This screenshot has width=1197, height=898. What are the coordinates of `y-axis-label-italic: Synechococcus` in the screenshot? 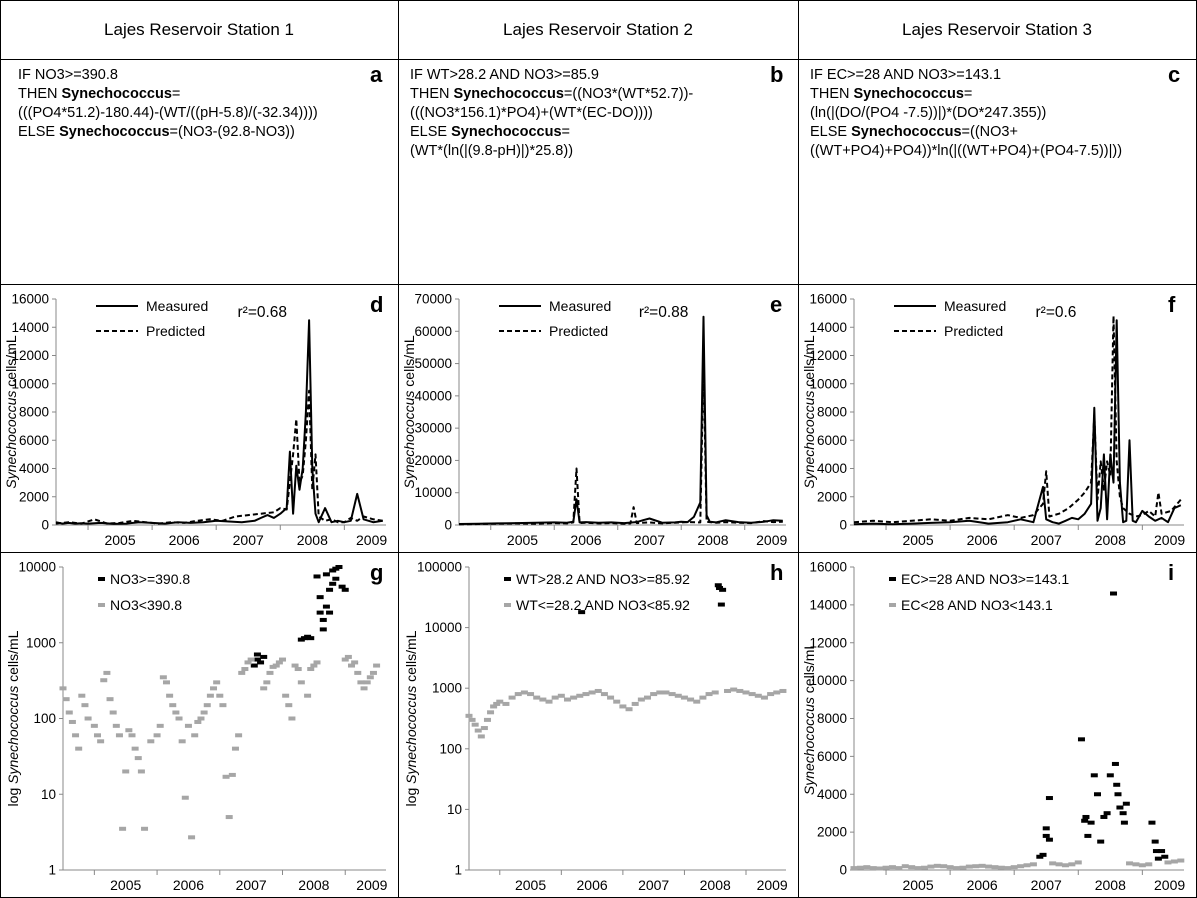 It's located at (13, 735).